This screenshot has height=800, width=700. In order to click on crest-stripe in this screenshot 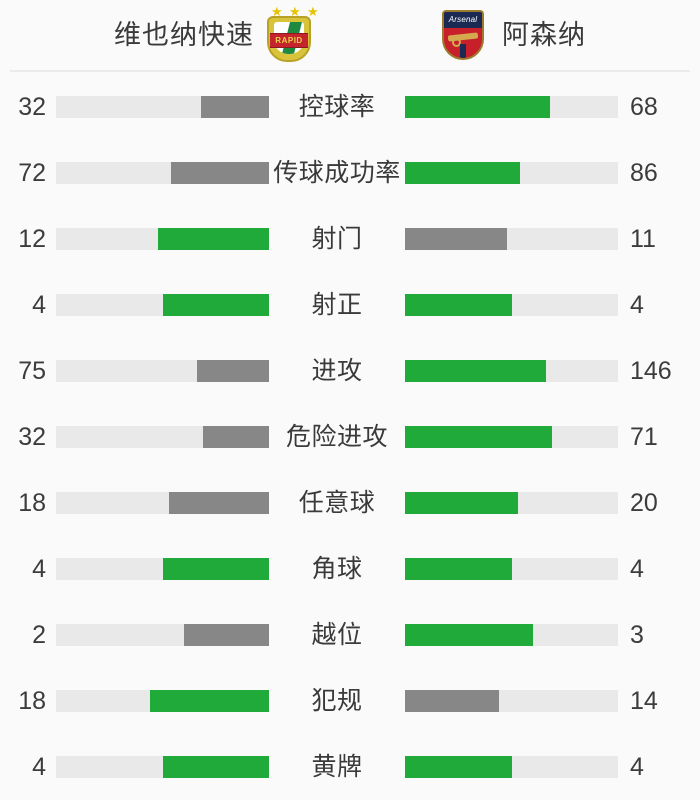, I will do `click(463, 51)`.